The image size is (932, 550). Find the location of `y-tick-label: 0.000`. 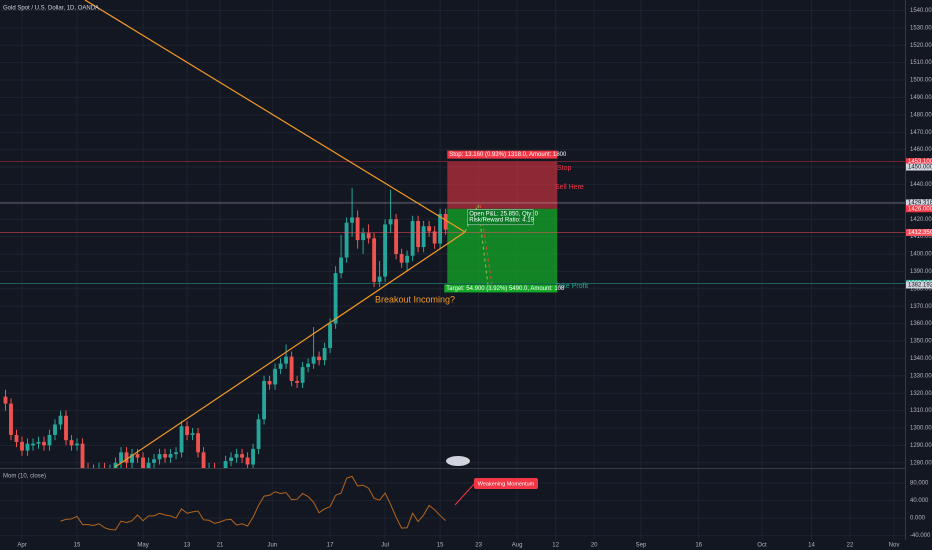

y-tick-label: 0.000 is located at coordinates (918, 519).